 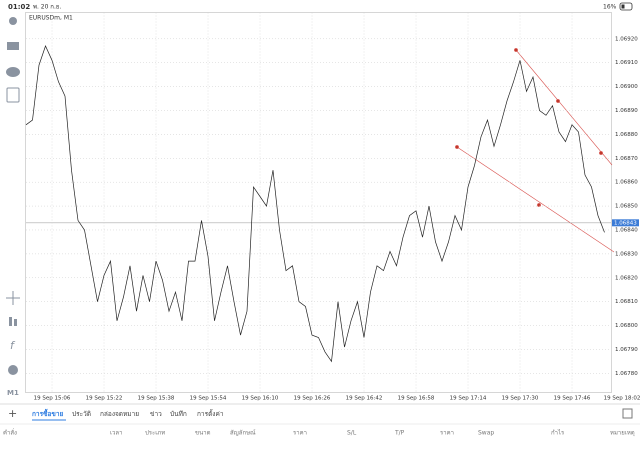 What do you see at coordinates (626, 278) in the screenshot?
I see `y-tick-label: 1.06820` at bounding box center [626, 278].